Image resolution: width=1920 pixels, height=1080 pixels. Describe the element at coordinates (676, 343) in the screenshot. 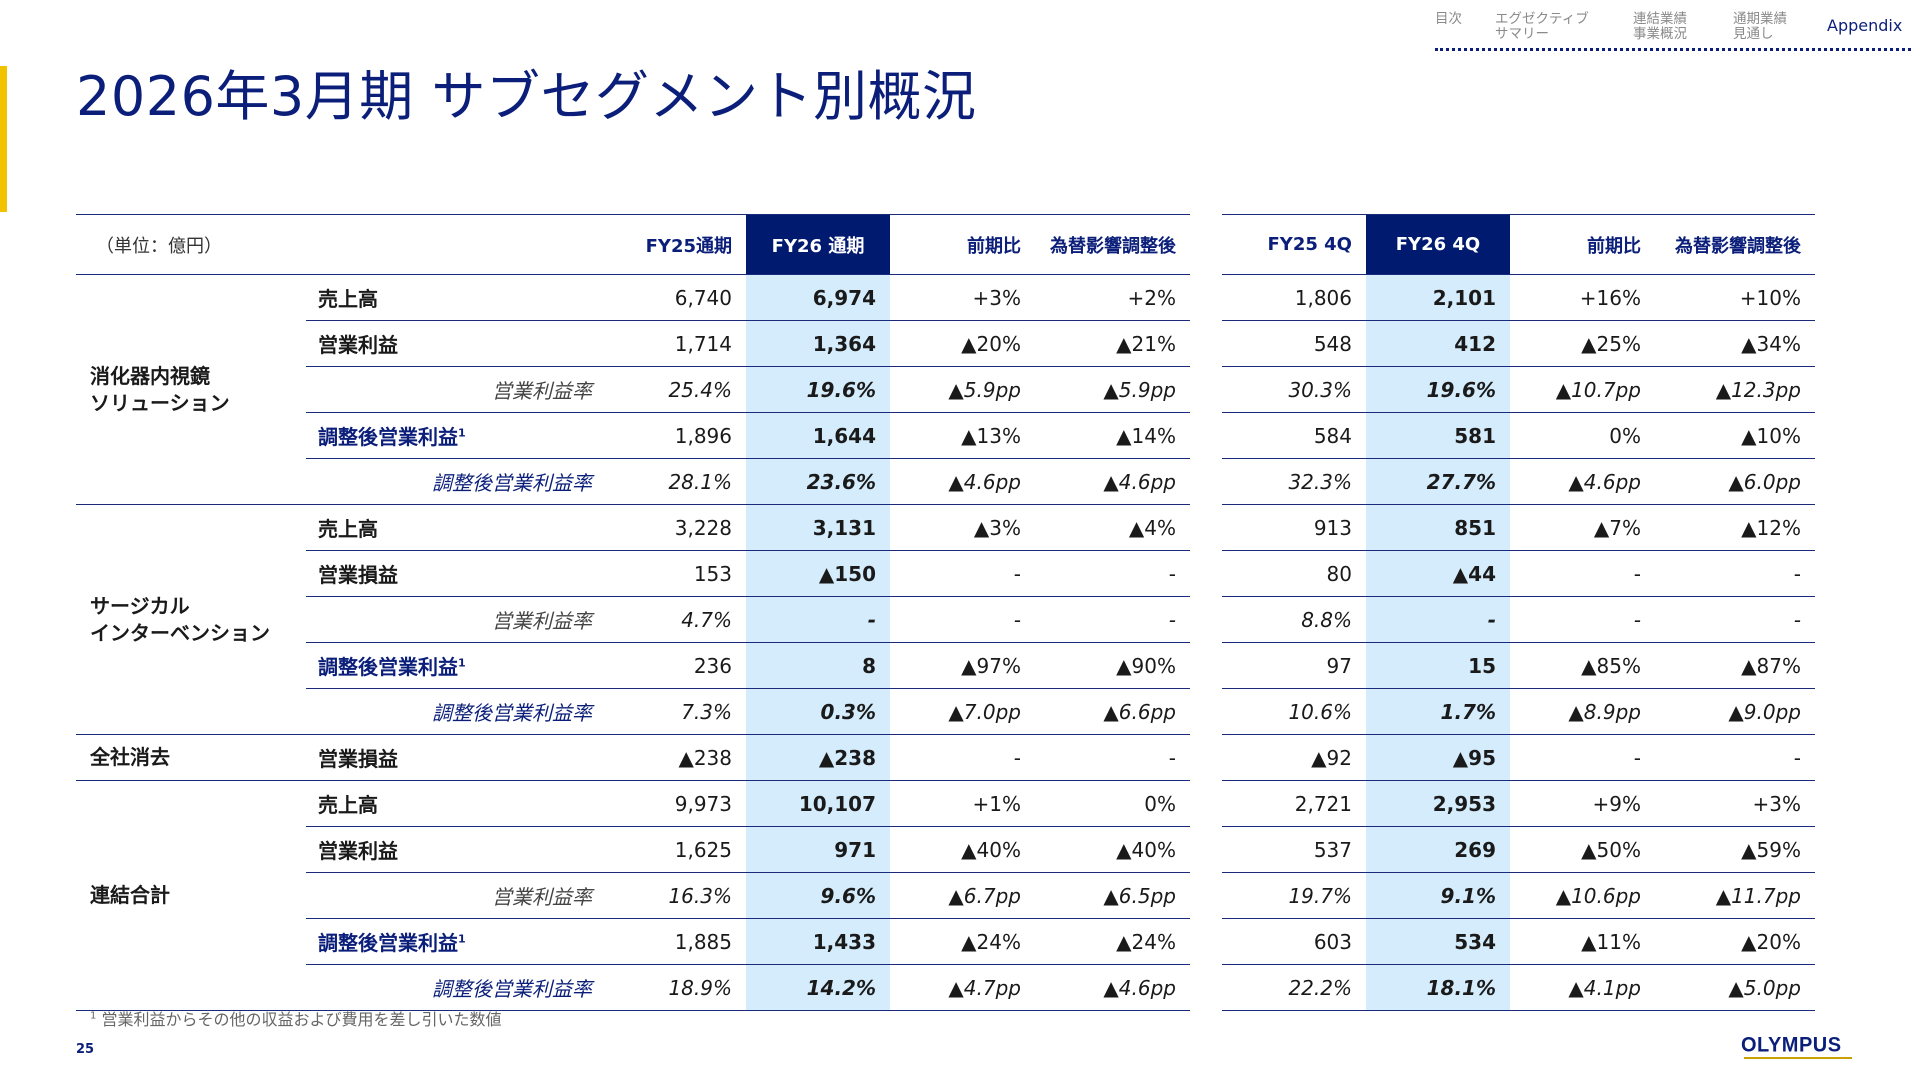

I see `table-cell: 1,714` at that location.